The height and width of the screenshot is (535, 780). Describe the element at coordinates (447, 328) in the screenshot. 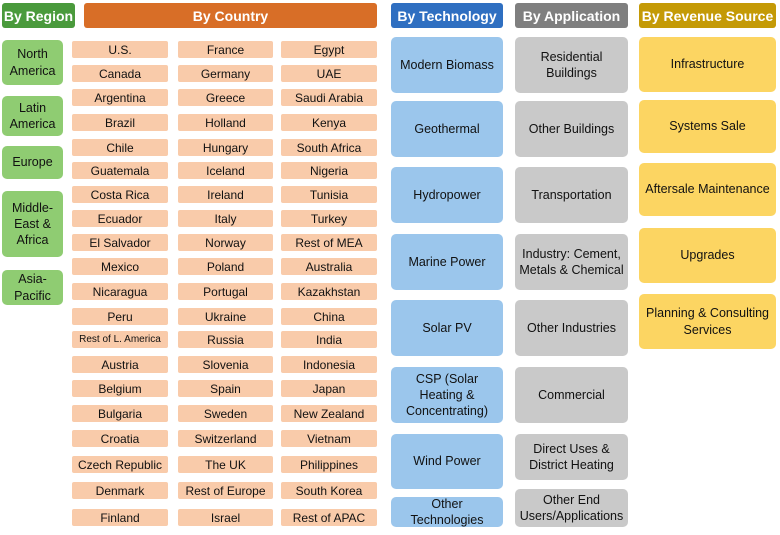

I see `tech-solar-pv: Solar PV` at that location.